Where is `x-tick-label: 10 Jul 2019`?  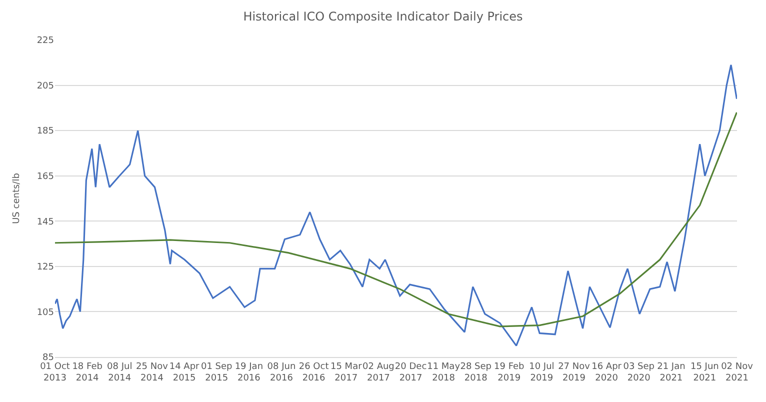
x-tick-label: 10 Jul 2019 is located at coordinates (541, 373).